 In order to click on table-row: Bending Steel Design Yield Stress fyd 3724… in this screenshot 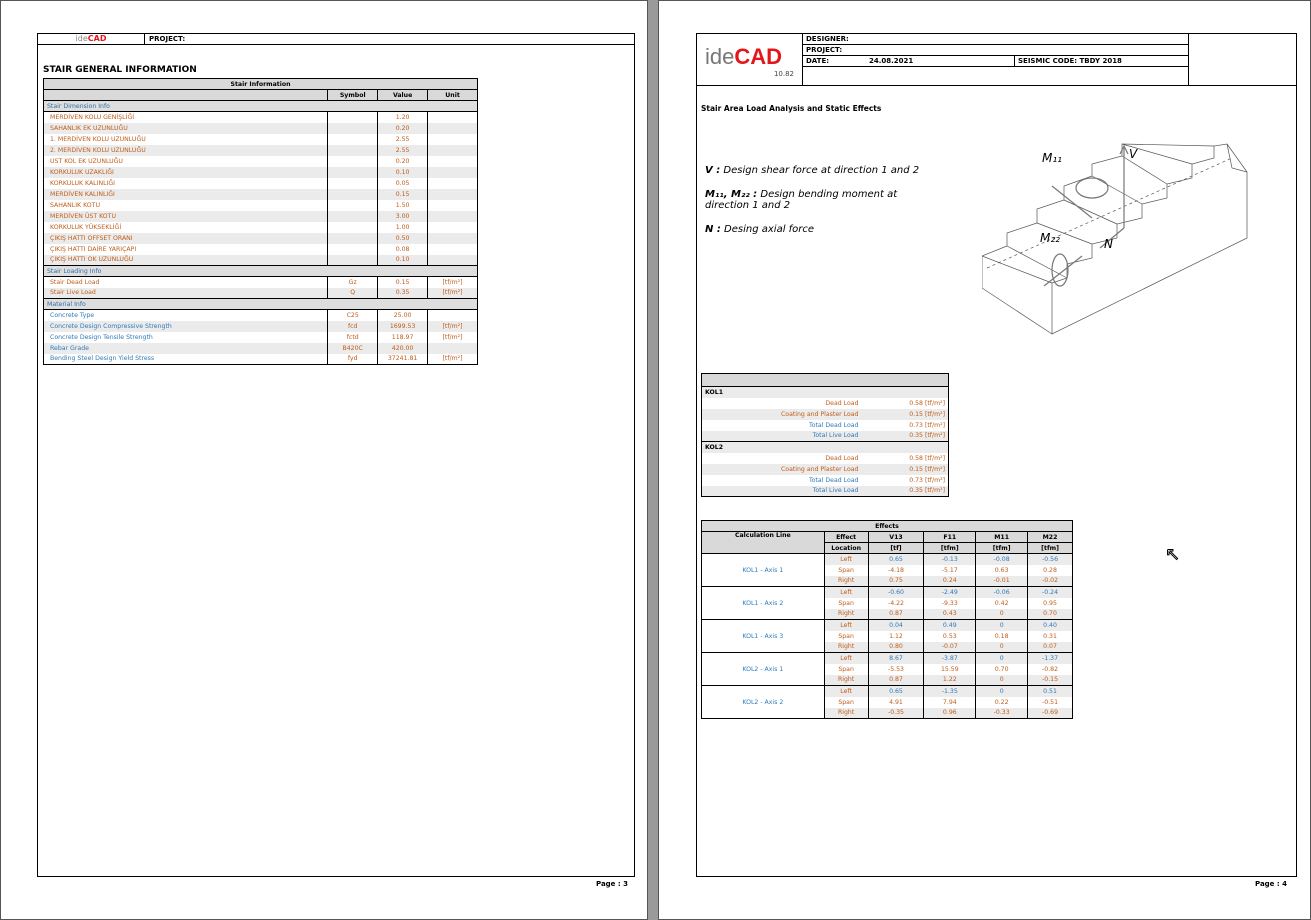, I will do `click(261, 359)`.